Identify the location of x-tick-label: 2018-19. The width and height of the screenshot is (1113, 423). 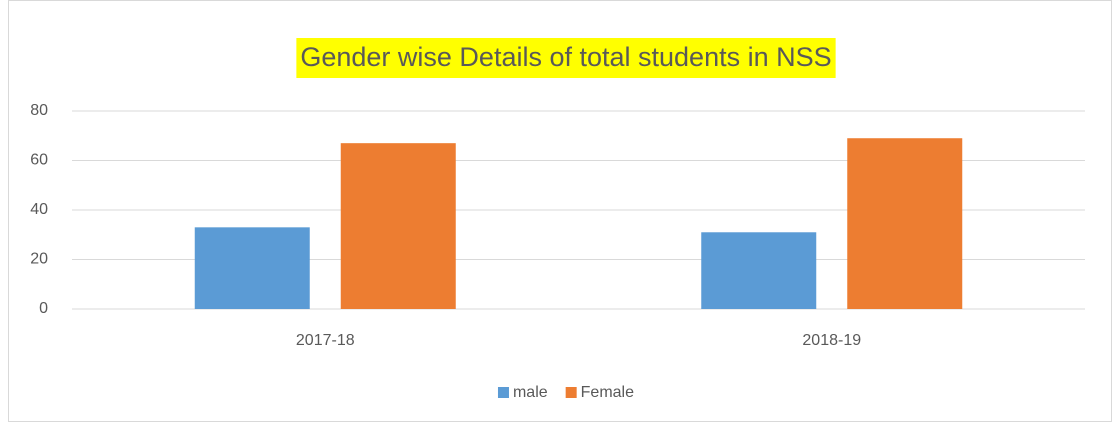
(831, 340).